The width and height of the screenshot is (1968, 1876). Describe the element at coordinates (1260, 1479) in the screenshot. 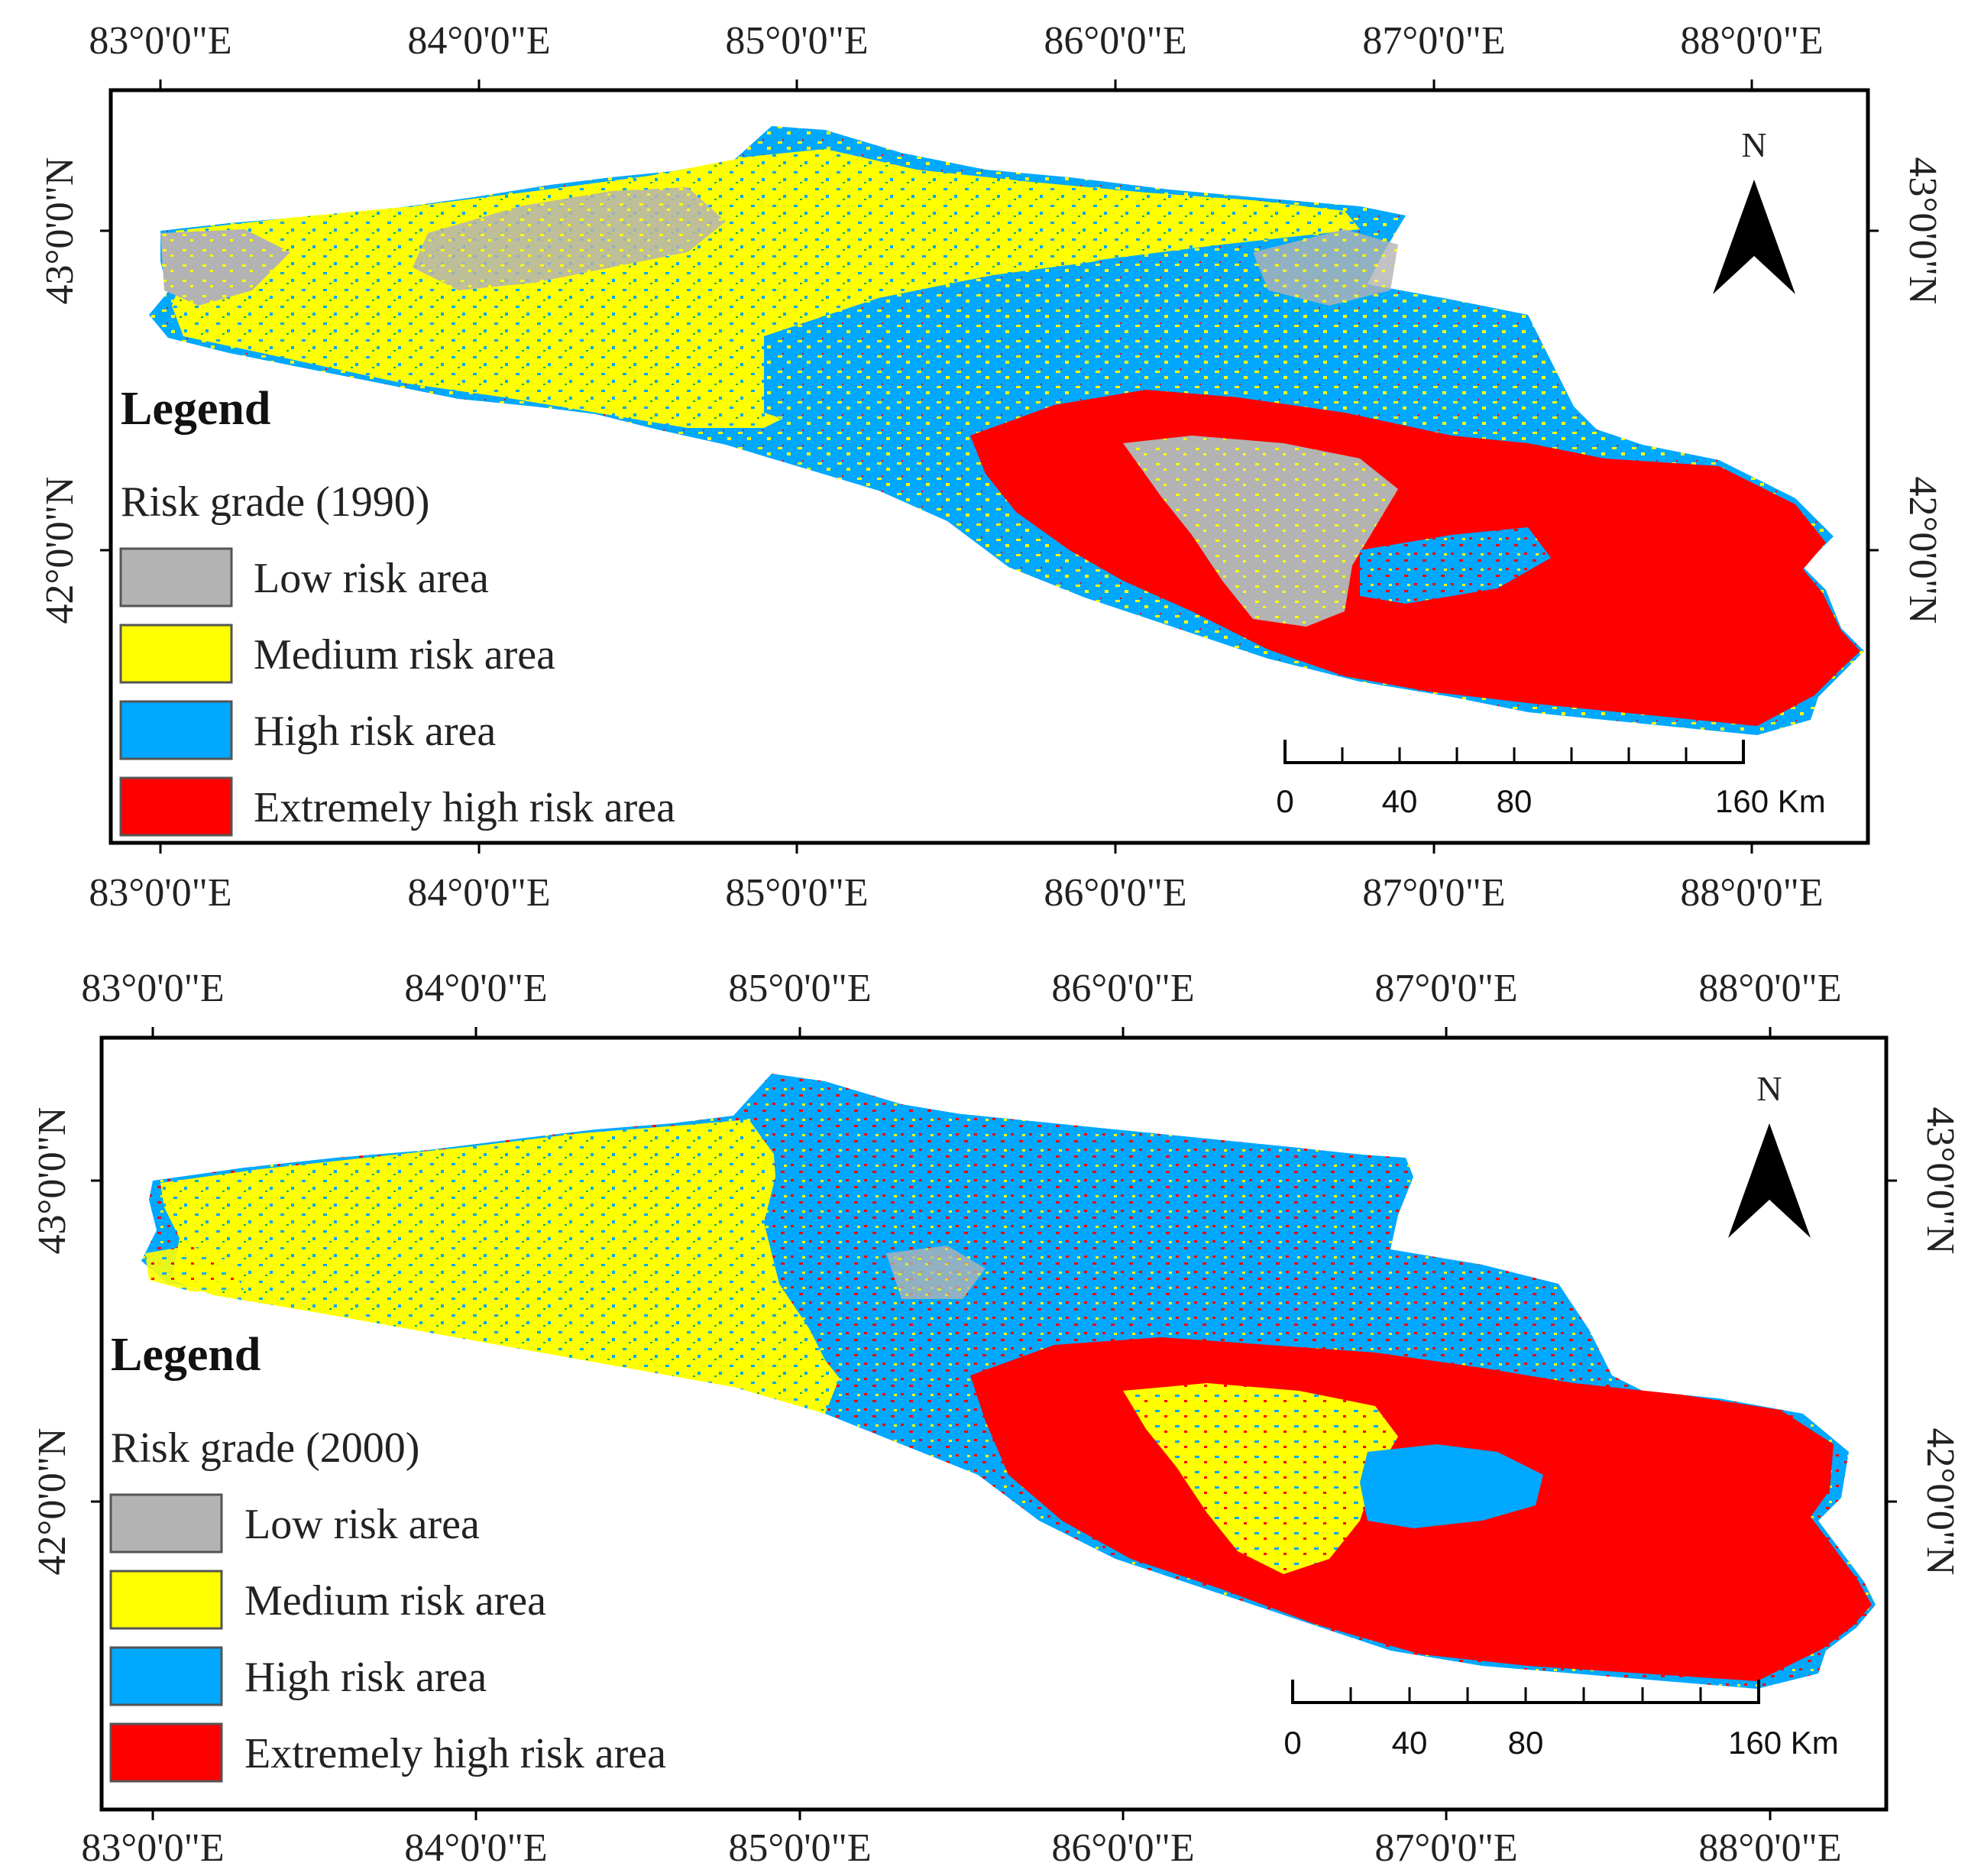

I see `medium-risk-core` at that location.